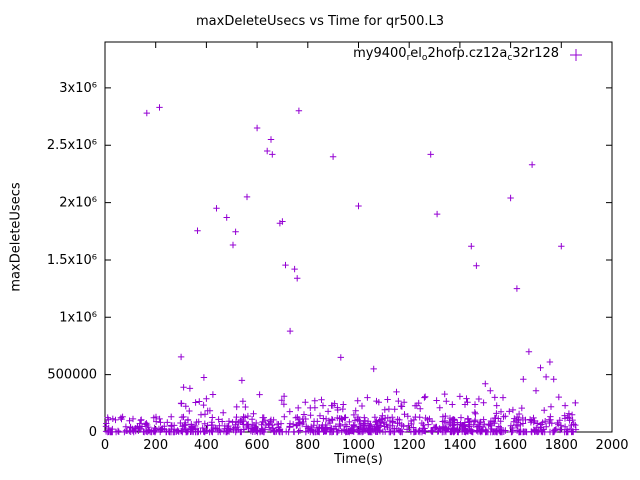 The height and width of the screenshot is (480, 640). What do you see at coordinates (459, 445) in the screenshot?
I see `x-tick-label: 1400` at bounding box center [459, 445].